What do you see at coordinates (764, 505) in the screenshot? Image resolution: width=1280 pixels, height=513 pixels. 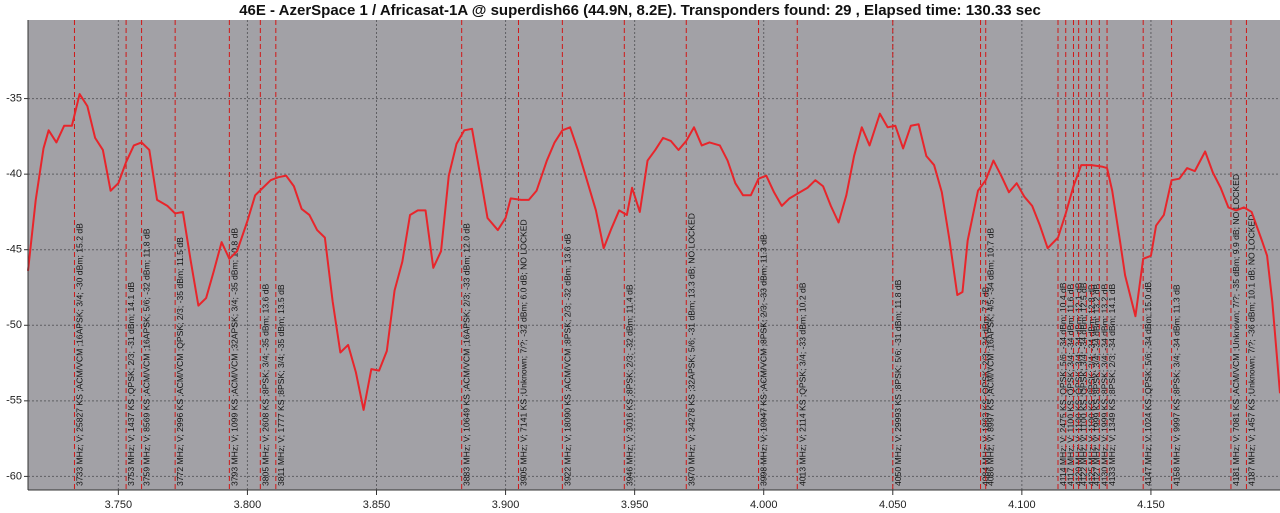 I see `x-tick-label: 4.000` at bounding box center [764, 505].